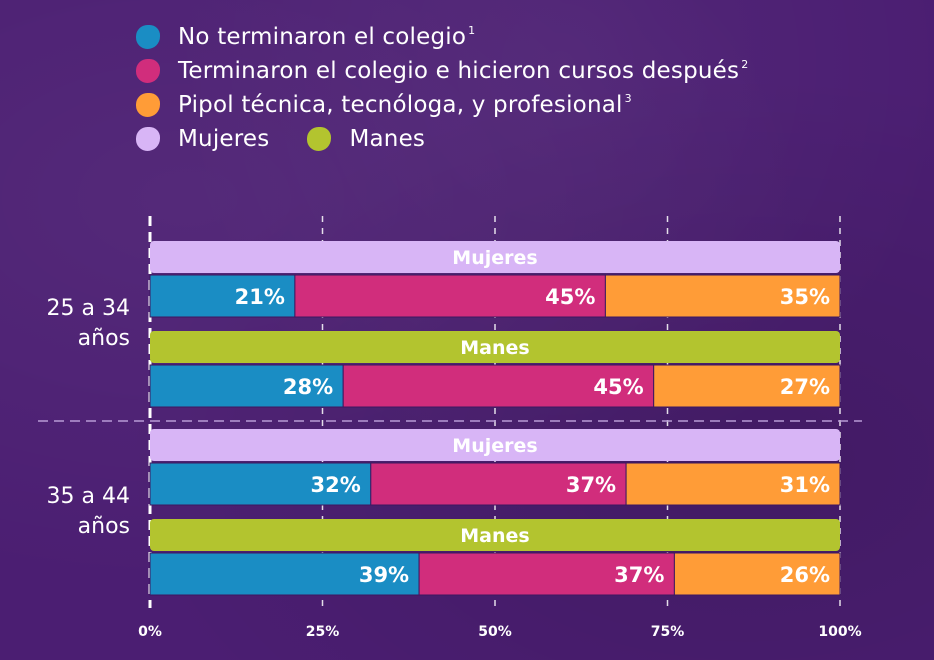  I want to click on data-label: 32%, so click(336, 485).